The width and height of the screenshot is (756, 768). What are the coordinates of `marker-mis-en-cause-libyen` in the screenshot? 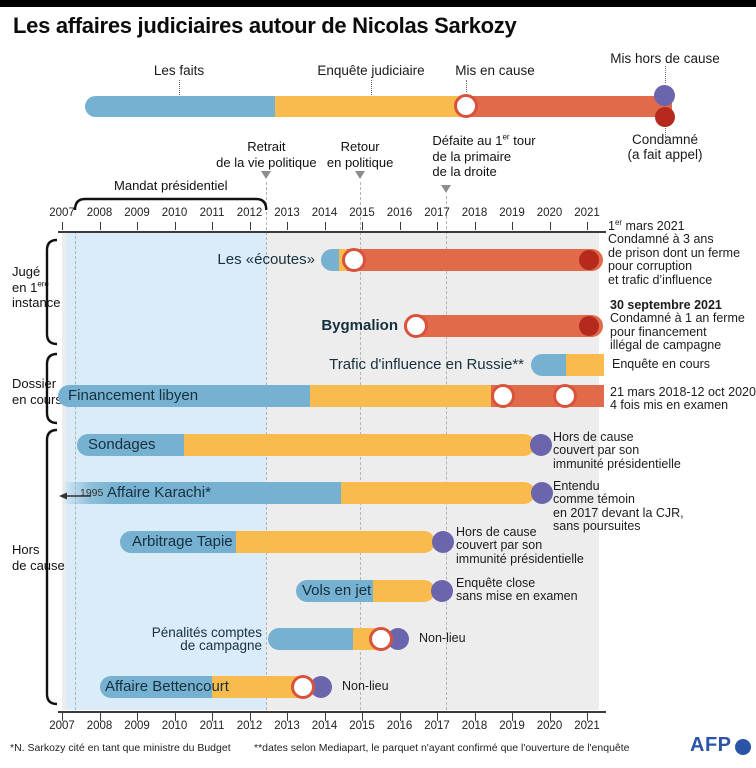 It's located at (503, 396).